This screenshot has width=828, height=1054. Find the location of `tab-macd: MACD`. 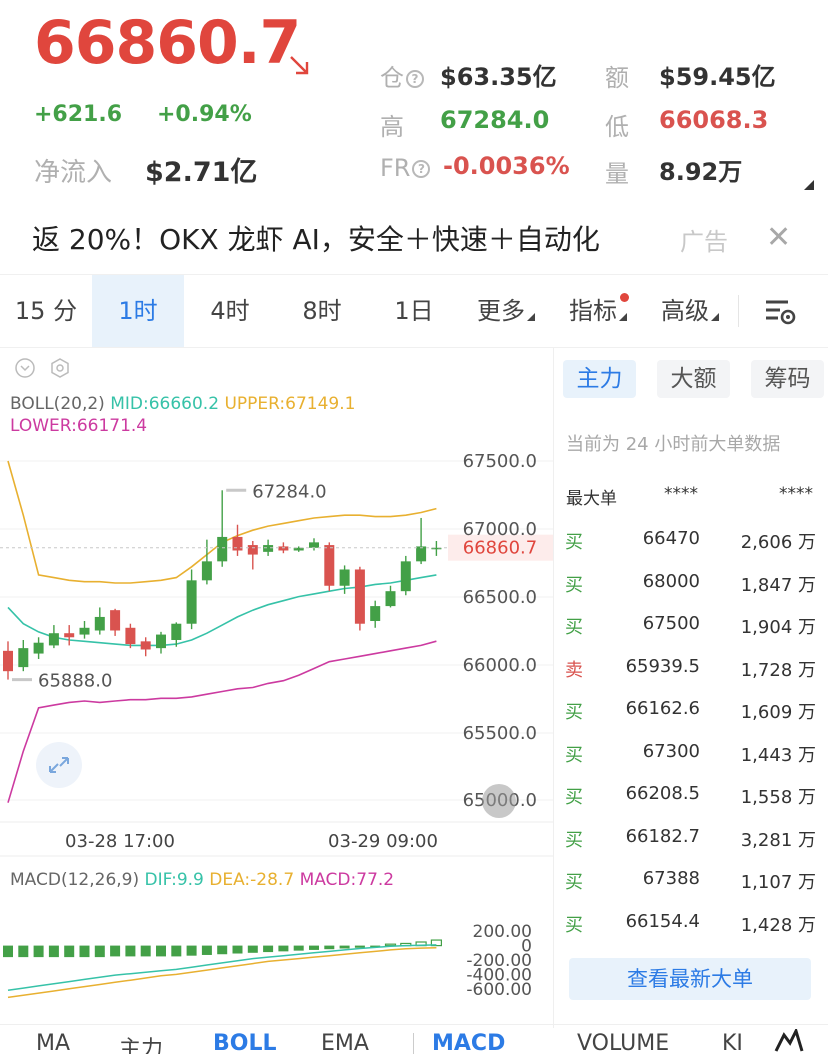

tab-macd: MACD is located at coordinates (469, 1042).